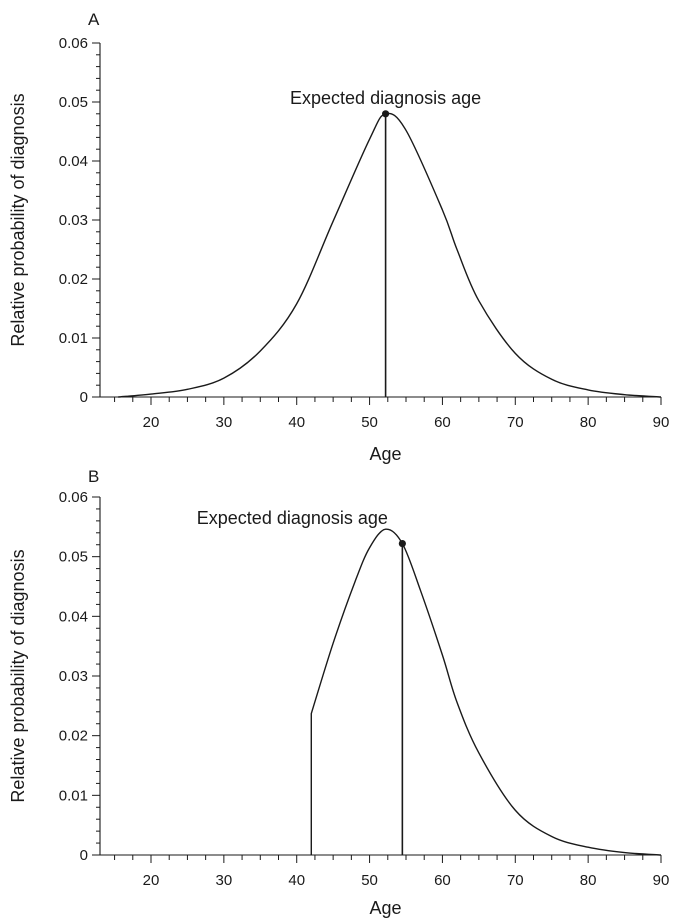 The height and width of the screenshot is (922, 675). I want to click on panel-letter: B, so click(93, 476).